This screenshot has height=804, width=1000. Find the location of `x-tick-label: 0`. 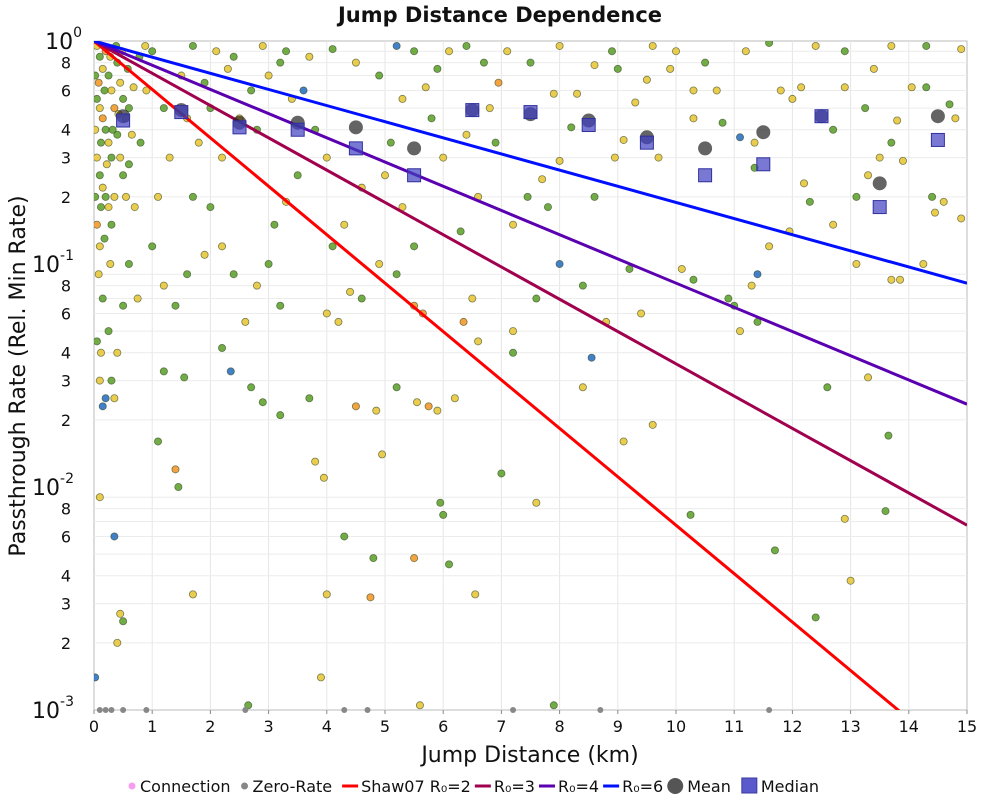

x-tick-label: 0 is located at coordinates (94, 726).